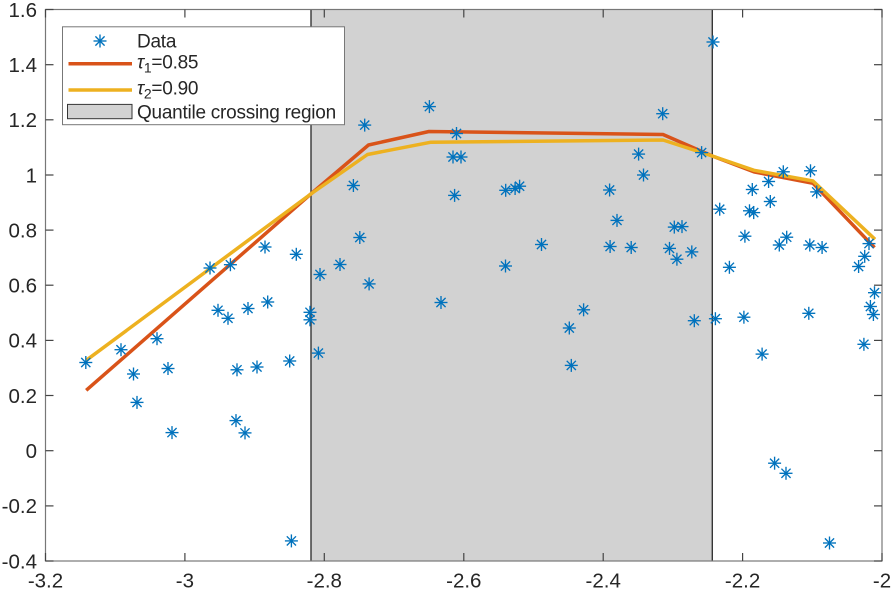  I want to click on svg-text: Data, so click(157, 42).